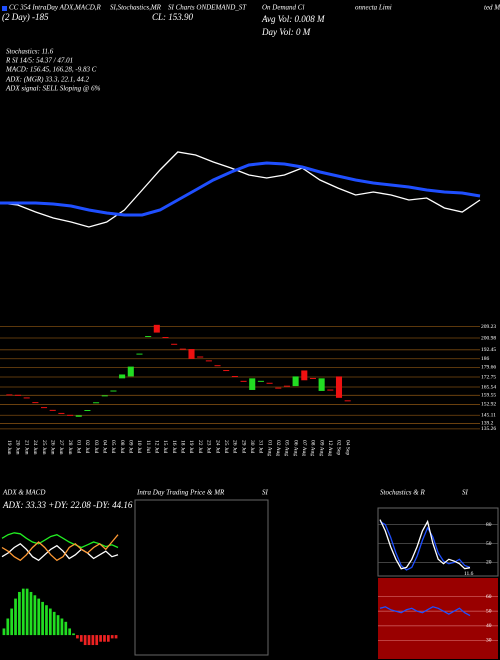 The width and height of the screenshot is (500, 660). Describe the element at coordinates (278, 448) in the screenshot. I see `x-tick-label: 02 Aug` at that location.